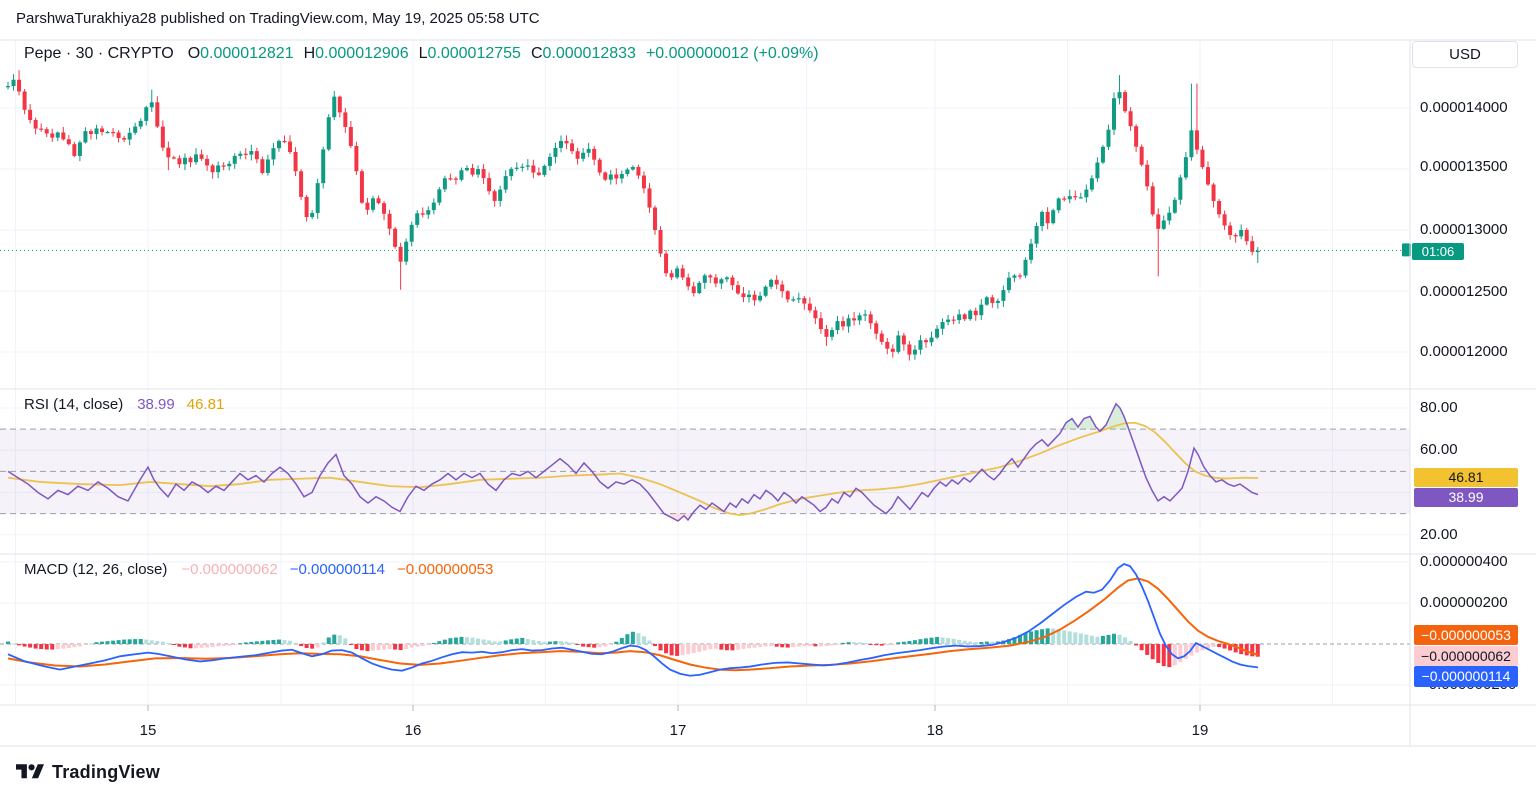 The image size is (1536, 792). I want to click on rsi-value: 38.99, so click(156, 404).